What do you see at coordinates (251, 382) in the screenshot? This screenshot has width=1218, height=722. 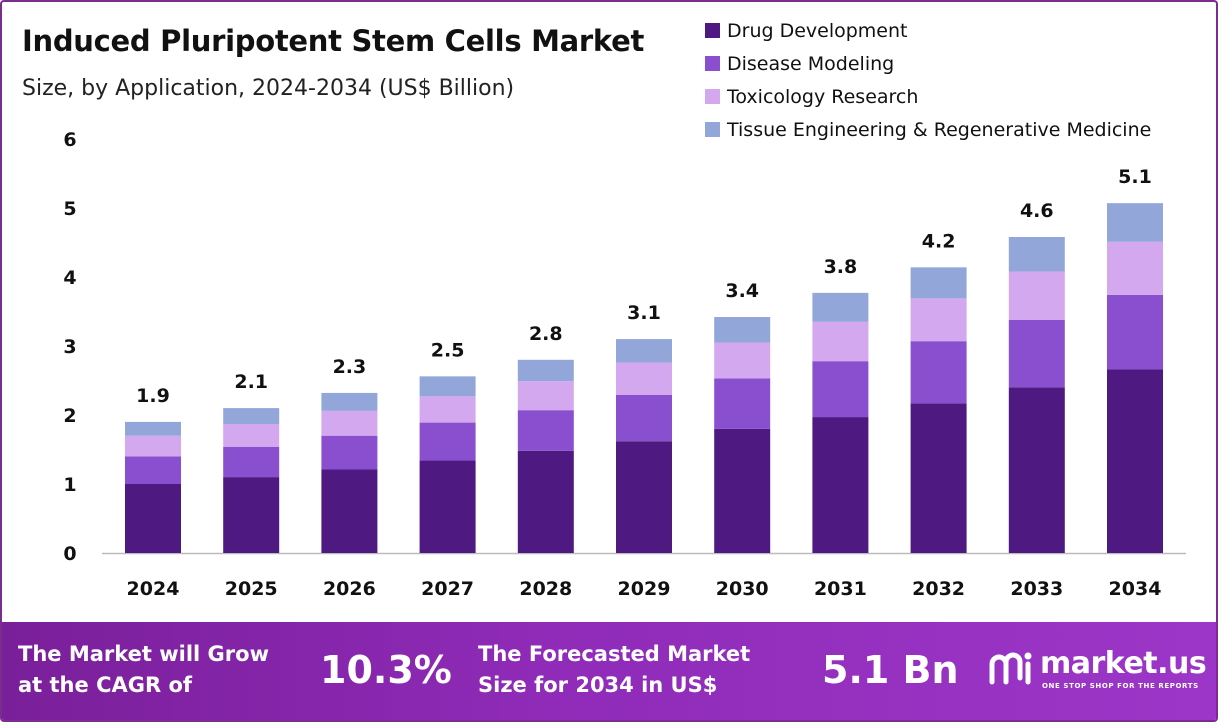 I see `bar-total-label-2025: 2.1` at bounding box center [251, 382].